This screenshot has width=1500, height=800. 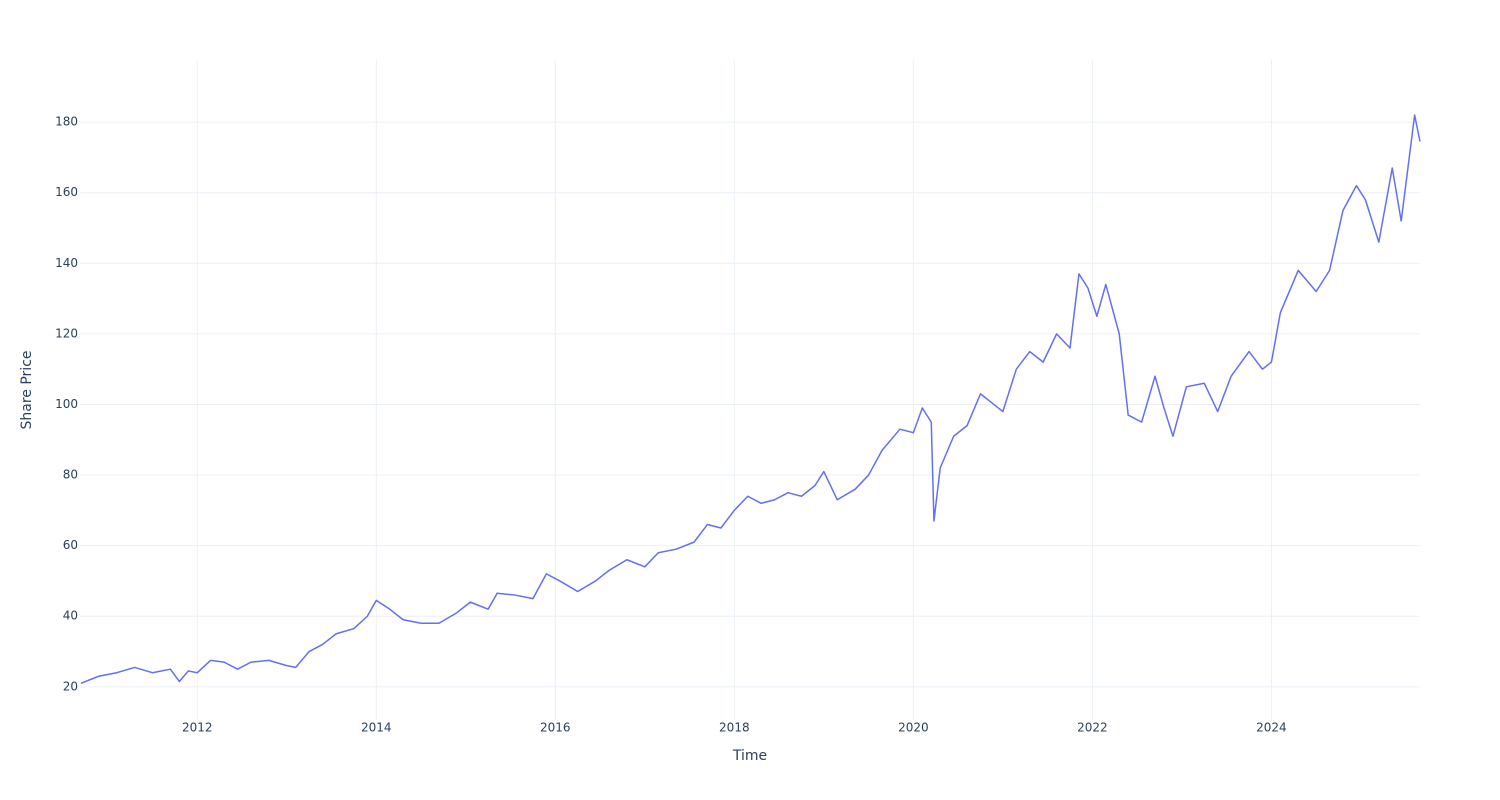 What do you see at coordinates (70, 545) in the screenshot?
I see `y-tick-label: 60` at bounding box center [70, 545].